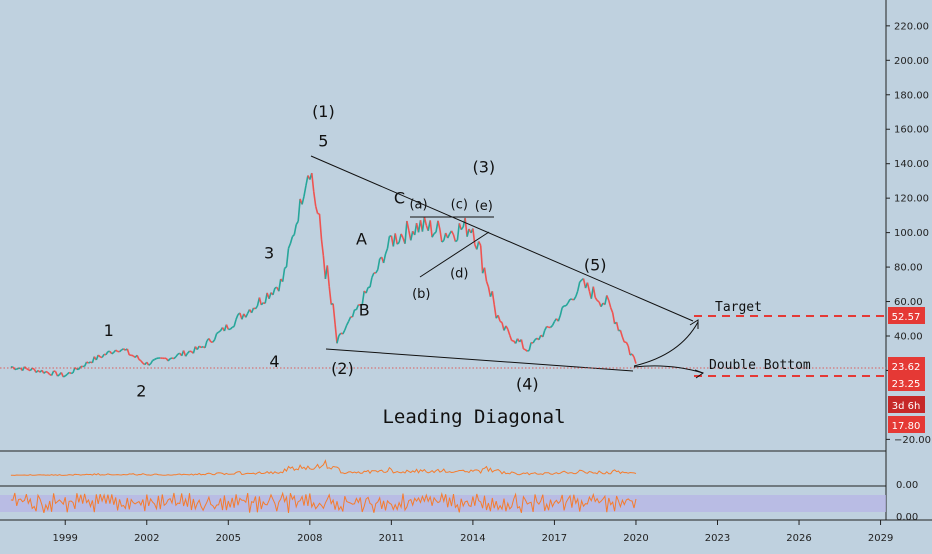 The image size is (932, 554). I want to click on x-tick-label: 2011, so click(391, 538).